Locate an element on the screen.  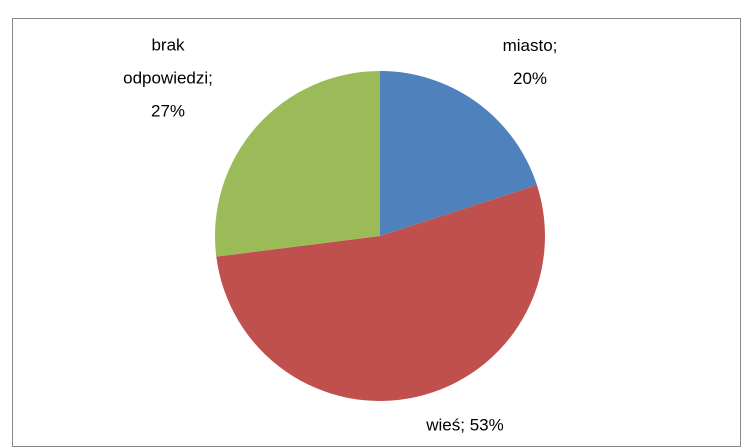
data-label: miasto; 20% is located at coordinates (530, 62).